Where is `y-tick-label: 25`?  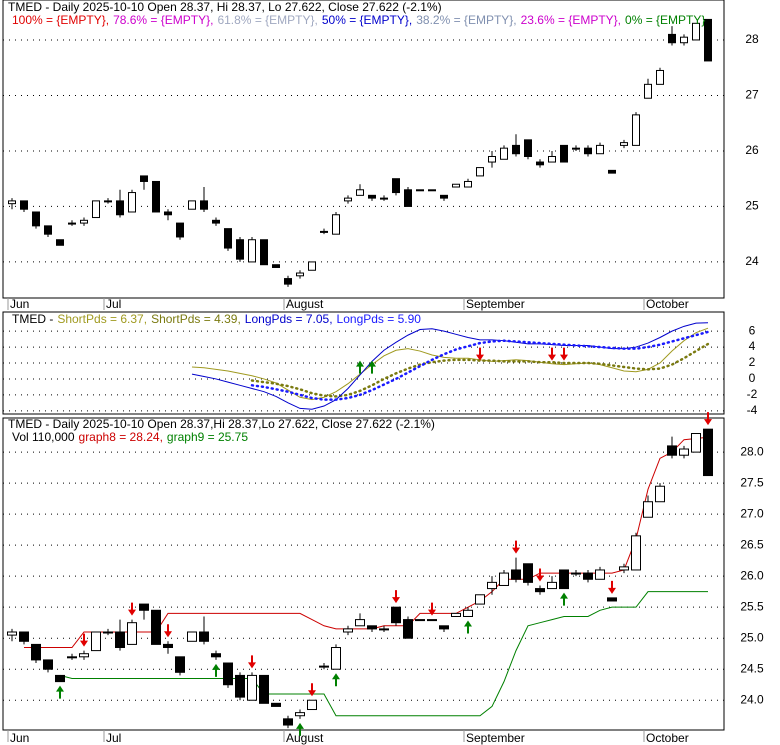 y-tick-label: 25 is located at coordinates (752, 206).